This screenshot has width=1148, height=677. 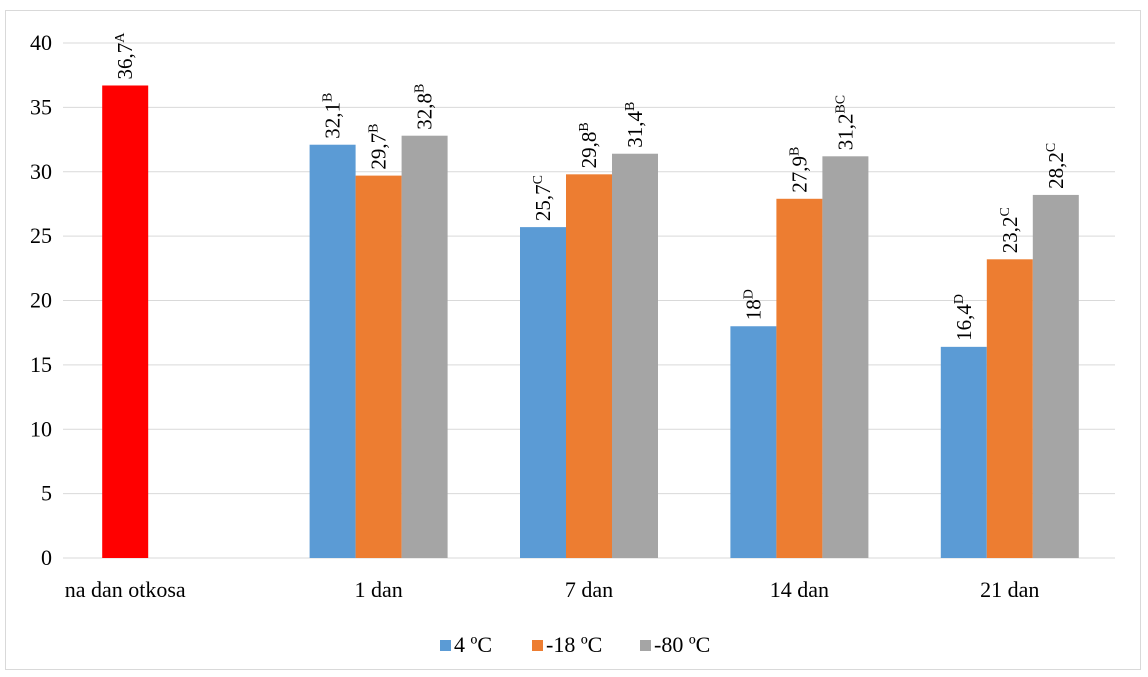 I want to click on y-tick-label: 15, so click(x=41, y=364).